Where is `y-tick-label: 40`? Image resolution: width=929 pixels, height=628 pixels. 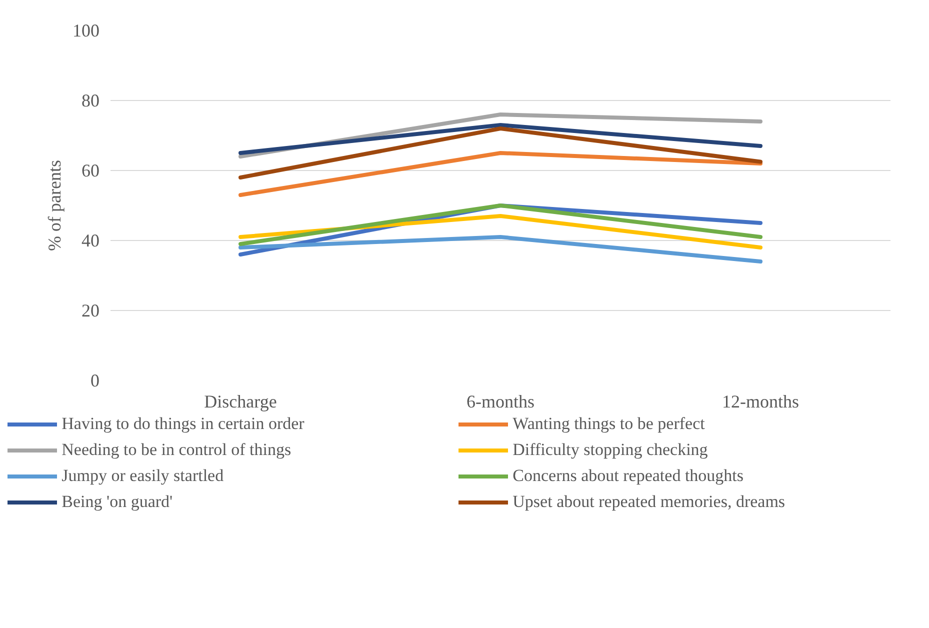 y-tick-label: 40 is located at coordinates (91, 240).